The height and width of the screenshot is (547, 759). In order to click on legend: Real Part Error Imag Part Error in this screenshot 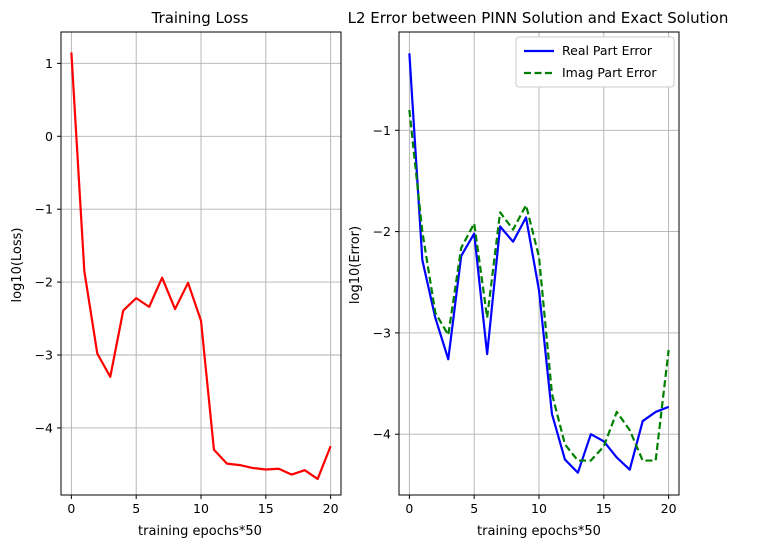, I will do `click(595, 62)`.